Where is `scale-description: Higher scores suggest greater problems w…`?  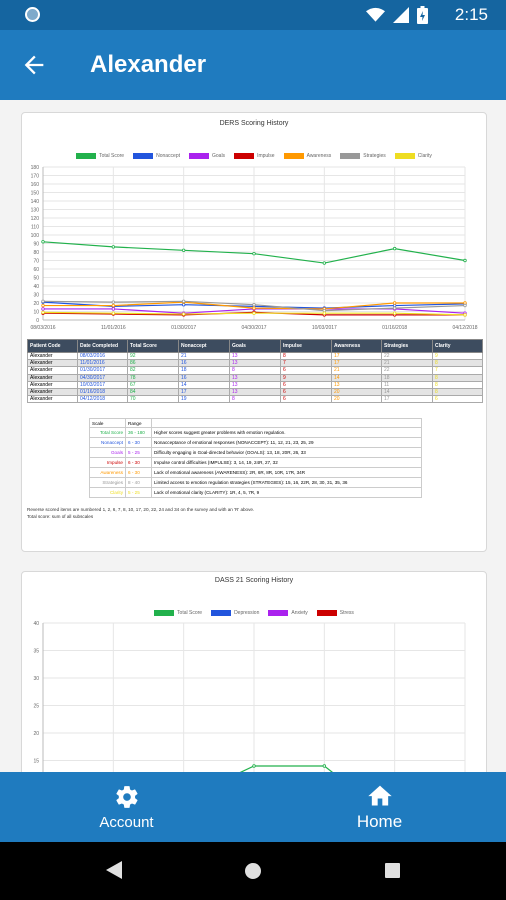 scale-description: Higher scores suggest greater problems w… is located at coordinates (286, 432).